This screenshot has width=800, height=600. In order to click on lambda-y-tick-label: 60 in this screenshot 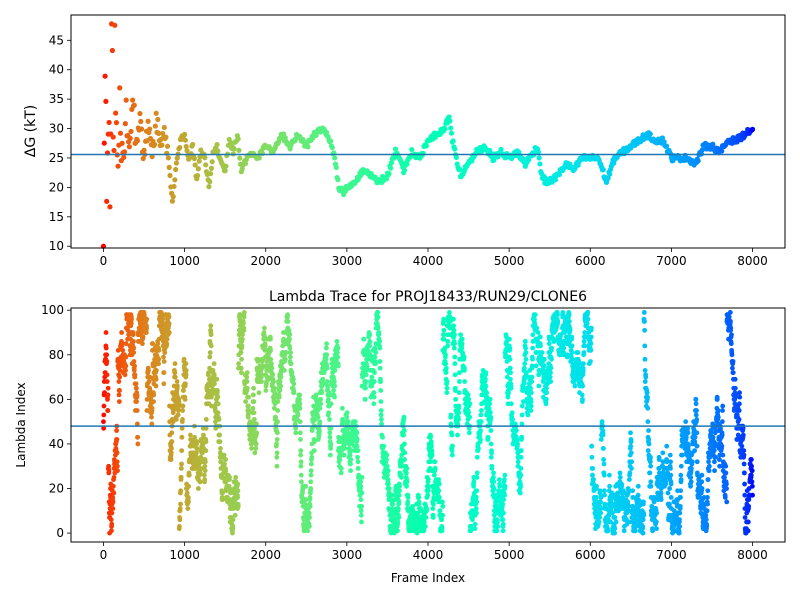, I will do `click(56, 399)`.